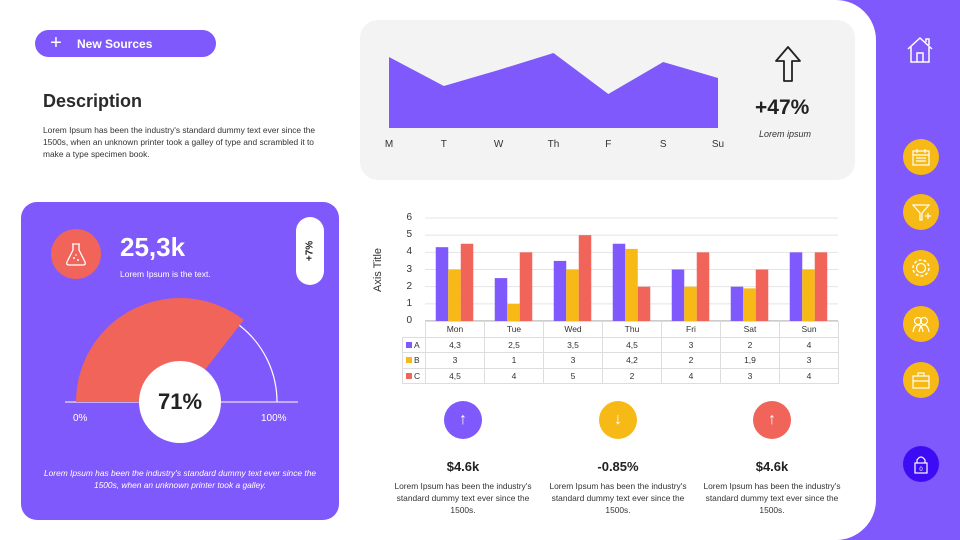 The image size is (960, 540). I want to click on y-tick-label: 5, so click(409, 235).